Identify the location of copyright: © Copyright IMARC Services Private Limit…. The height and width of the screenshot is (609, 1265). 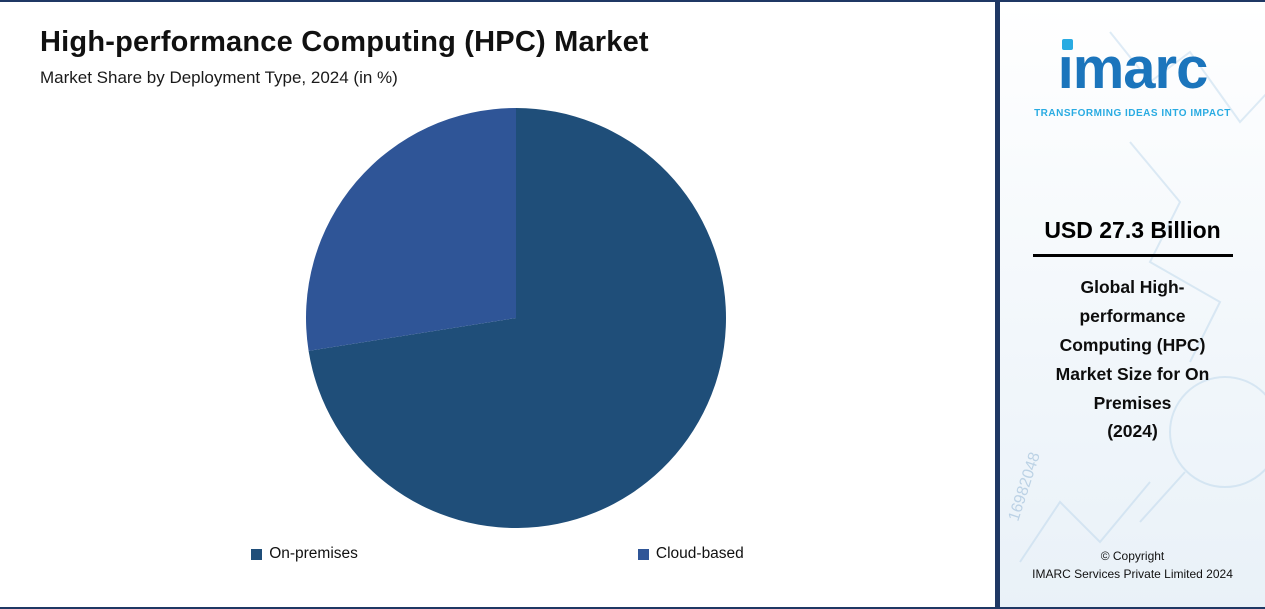
(1132, 565).